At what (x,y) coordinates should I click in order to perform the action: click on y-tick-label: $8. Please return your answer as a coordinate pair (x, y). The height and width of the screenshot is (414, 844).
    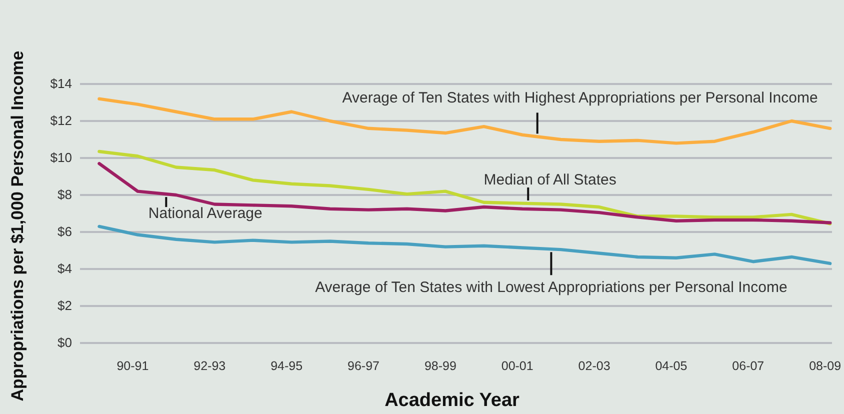
    Looking at the image, I should click on (65, 194).